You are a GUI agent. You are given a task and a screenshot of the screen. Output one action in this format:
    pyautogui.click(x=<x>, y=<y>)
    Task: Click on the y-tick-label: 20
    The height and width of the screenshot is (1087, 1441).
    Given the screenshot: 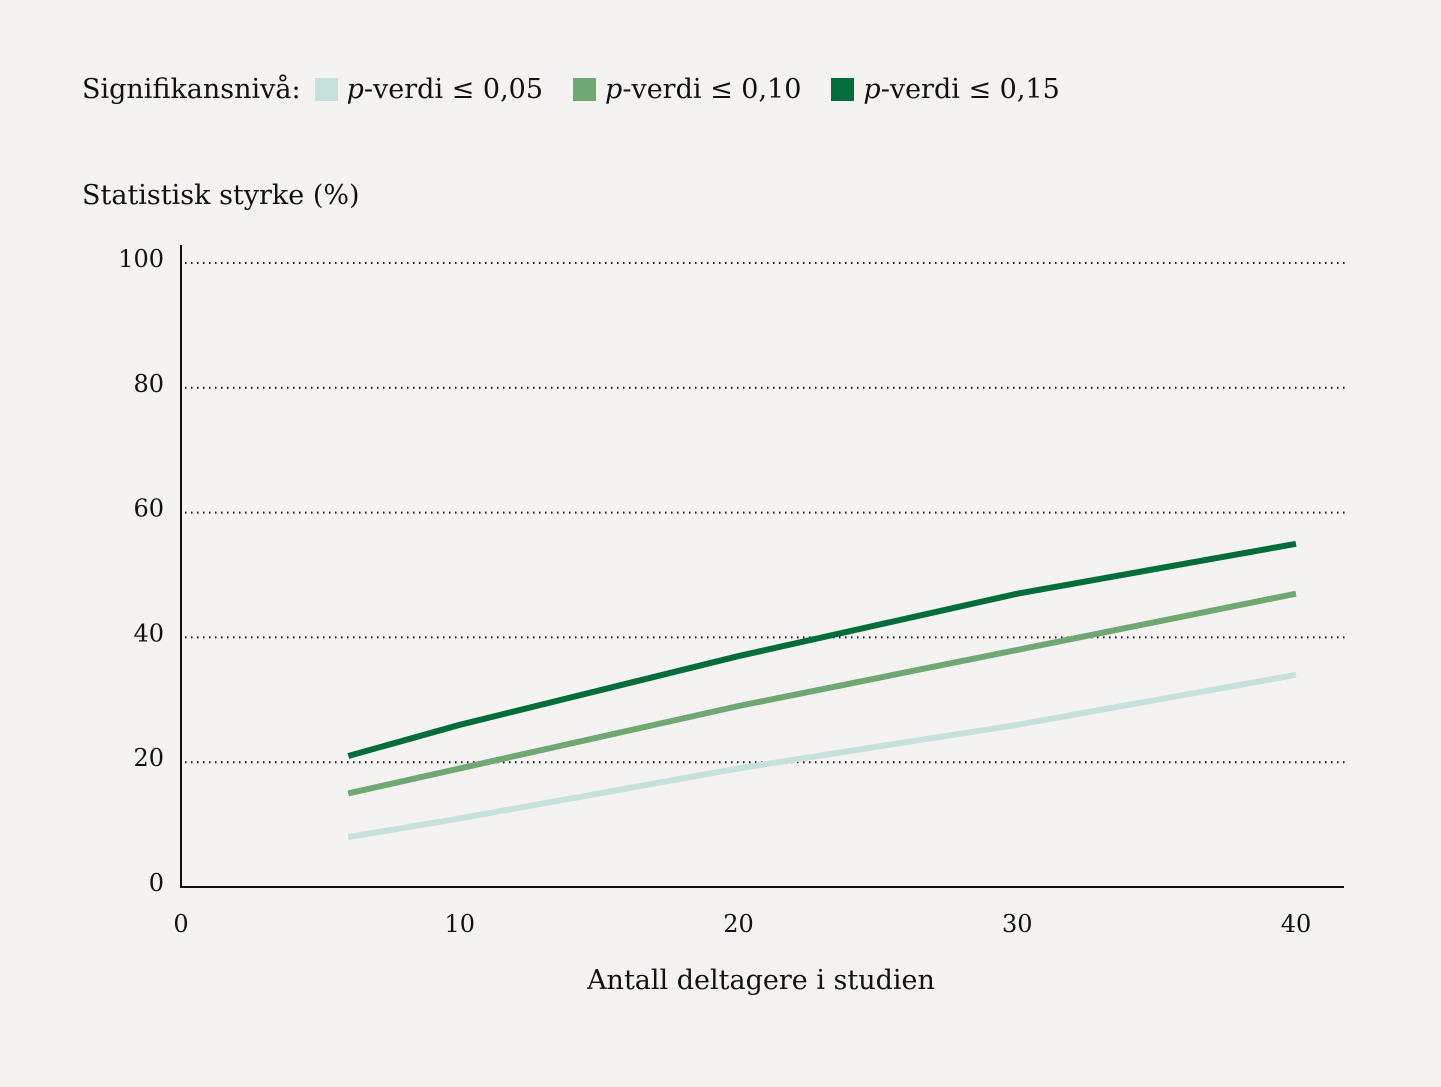 What is the action you would take?
    pyautogui.click(x=148, y=758)
    